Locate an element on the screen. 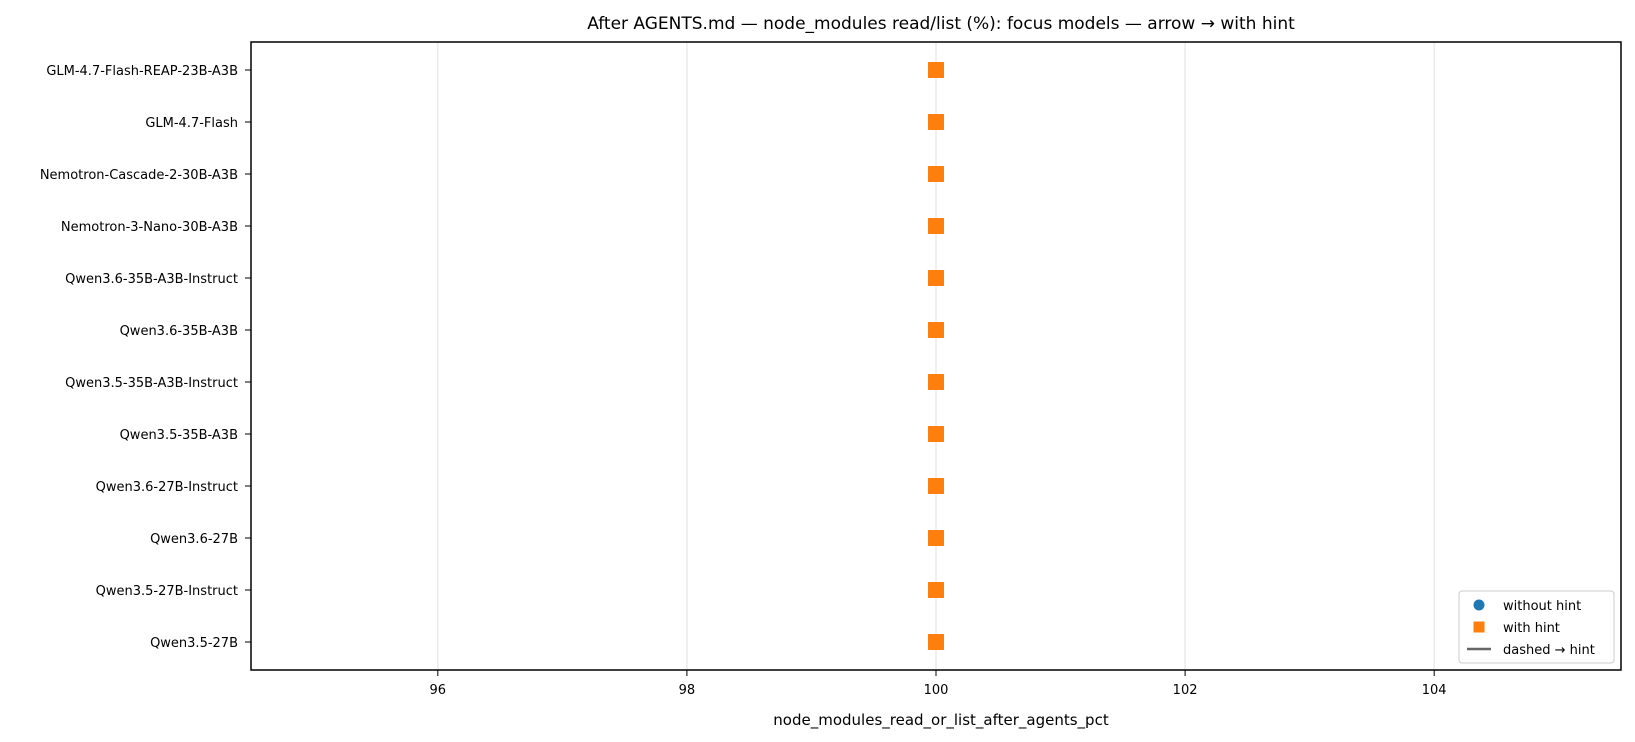  legend-label: without hint is located at coordinates (1542, 606).